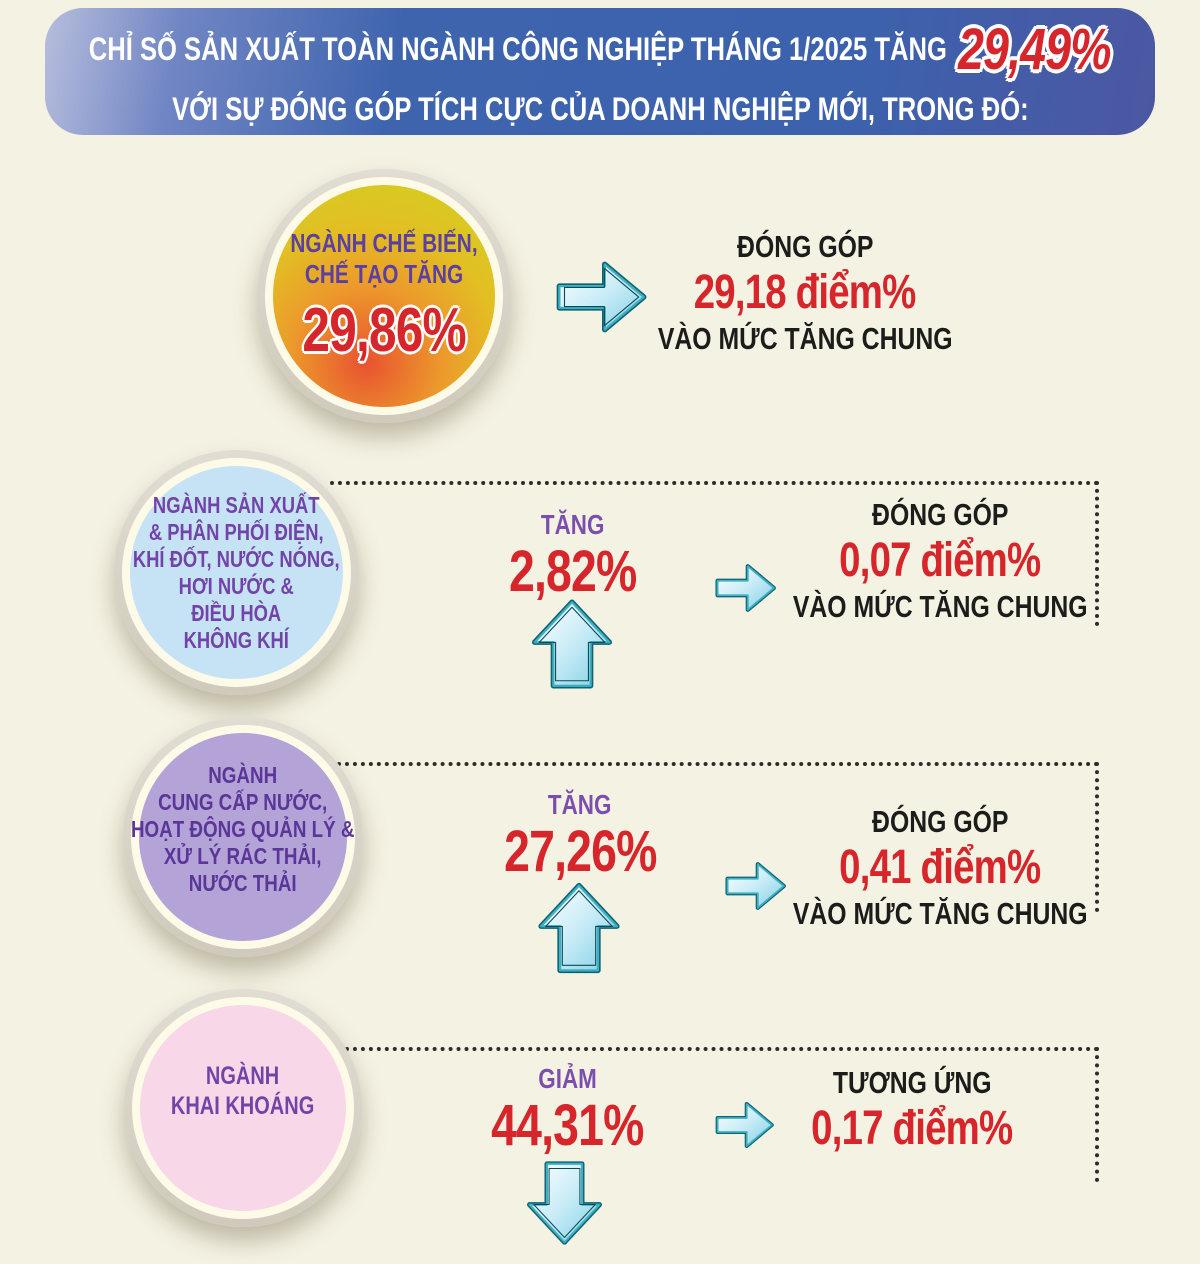 This screenshot has width=1200, height=1264. Describe the element at coordinates (567, 1125) in the screenshot. I see `change-value: 44,31%` at that location.